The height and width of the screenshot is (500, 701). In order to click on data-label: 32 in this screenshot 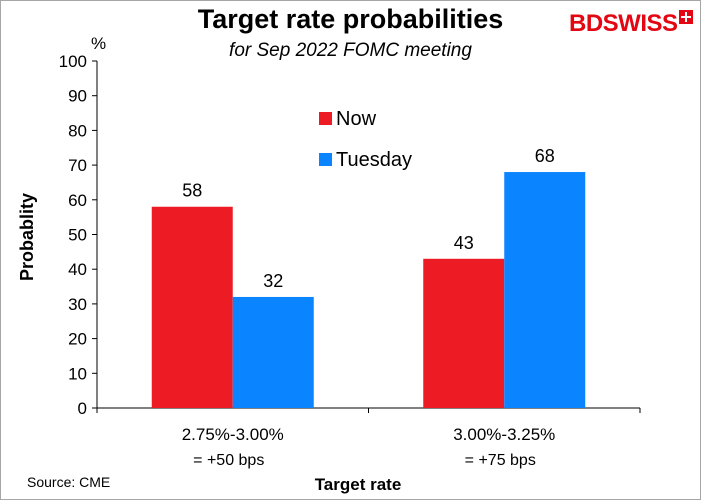, I will do `click(273, 281)`.